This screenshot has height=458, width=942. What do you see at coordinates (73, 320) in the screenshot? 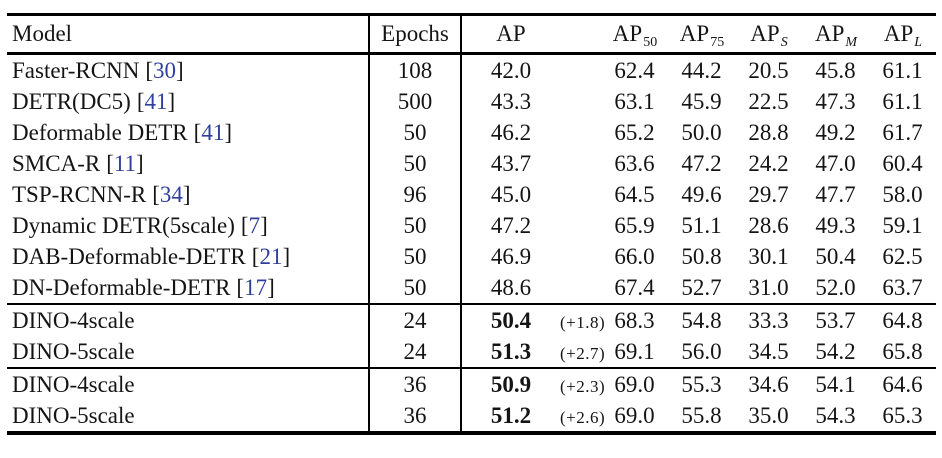
I see `model-name: DINO-4scale` at bounding box center [73, 320].